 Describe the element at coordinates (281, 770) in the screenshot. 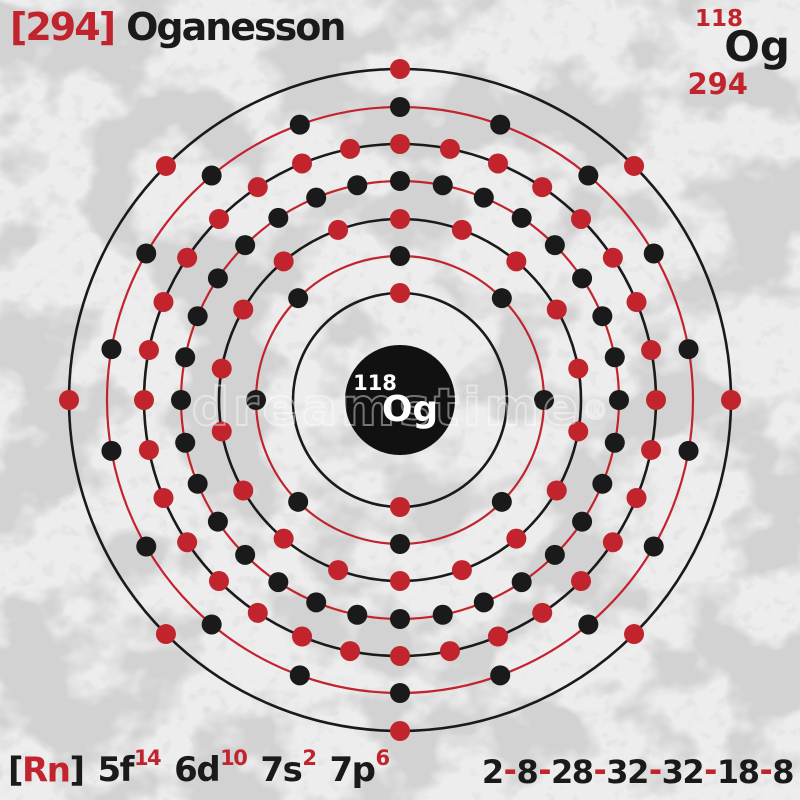

I see `orbital-name: 7s` at that location.